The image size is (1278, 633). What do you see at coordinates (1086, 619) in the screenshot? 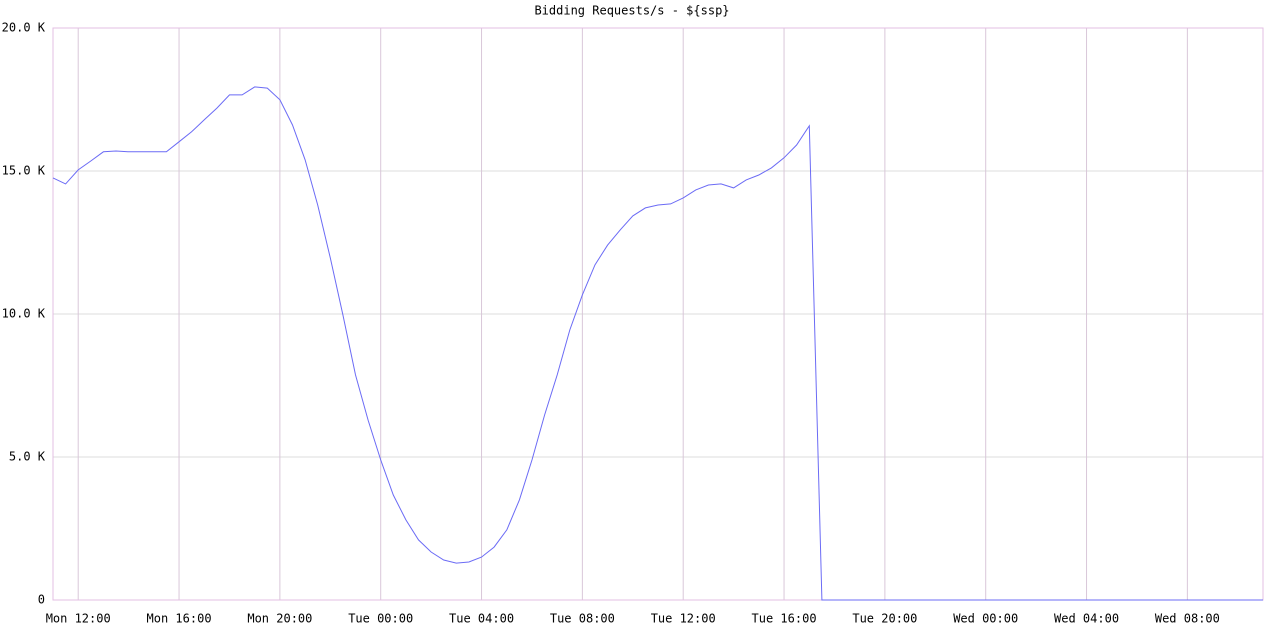
I see `x-tick-label: Wed 04:00` at bounding box center [1086, 619].